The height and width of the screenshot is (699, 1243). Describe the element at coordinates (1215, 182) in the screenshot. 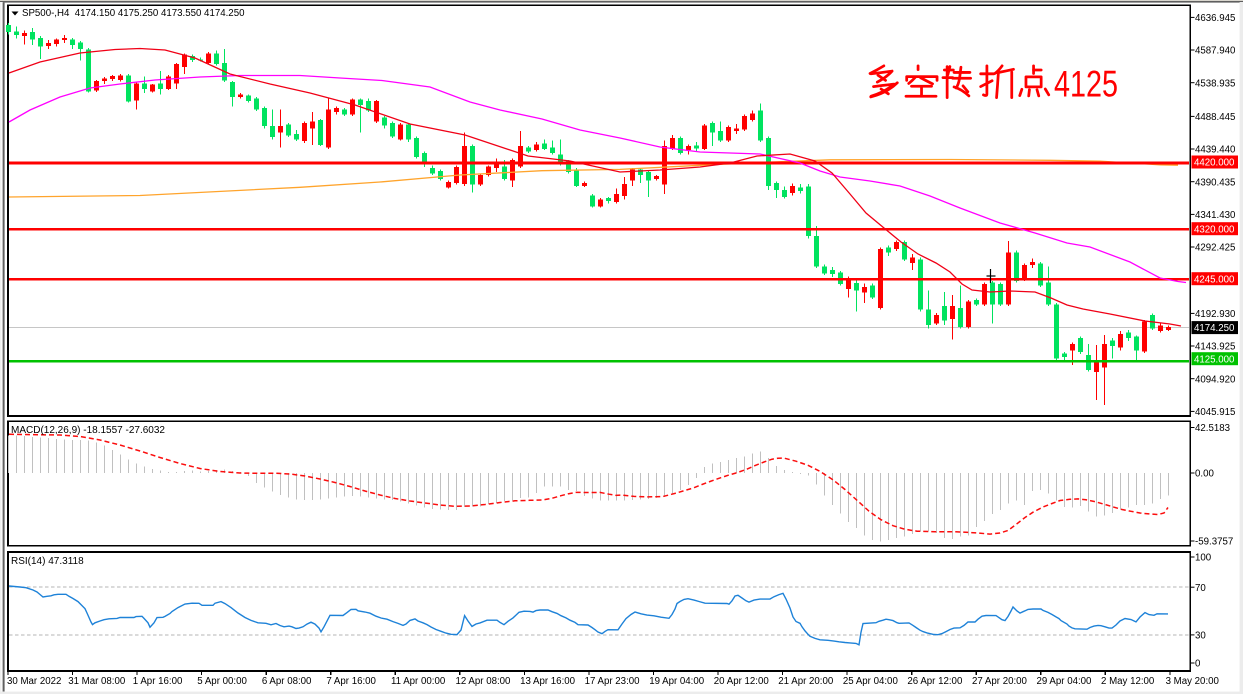

I see `svg-text: 4390.435` at that location.